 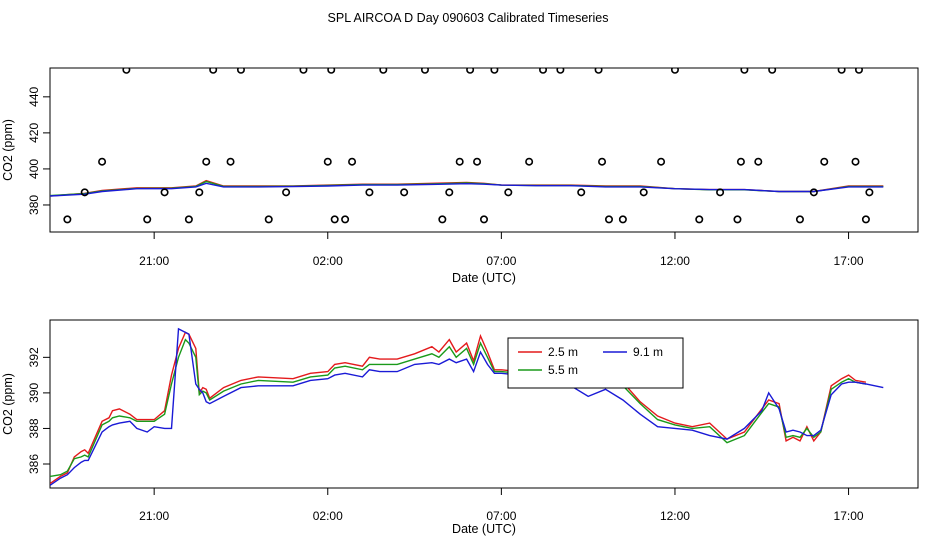 I want to click on y-tick-label: 420, so click(x=34, y=133).